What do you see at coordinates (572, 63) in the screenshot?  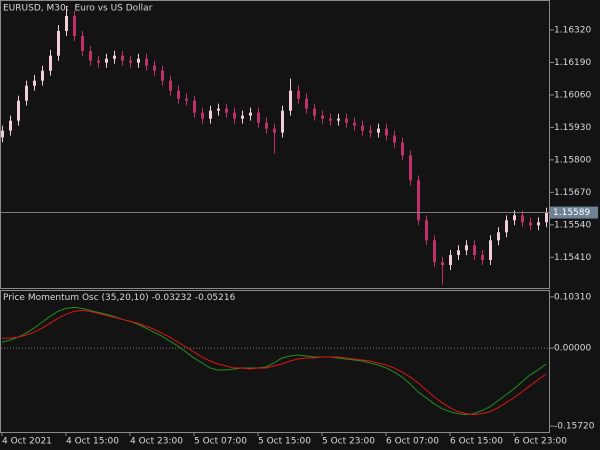 I see `y-tick-label: 1.16190` at bounding box center [572, 63].